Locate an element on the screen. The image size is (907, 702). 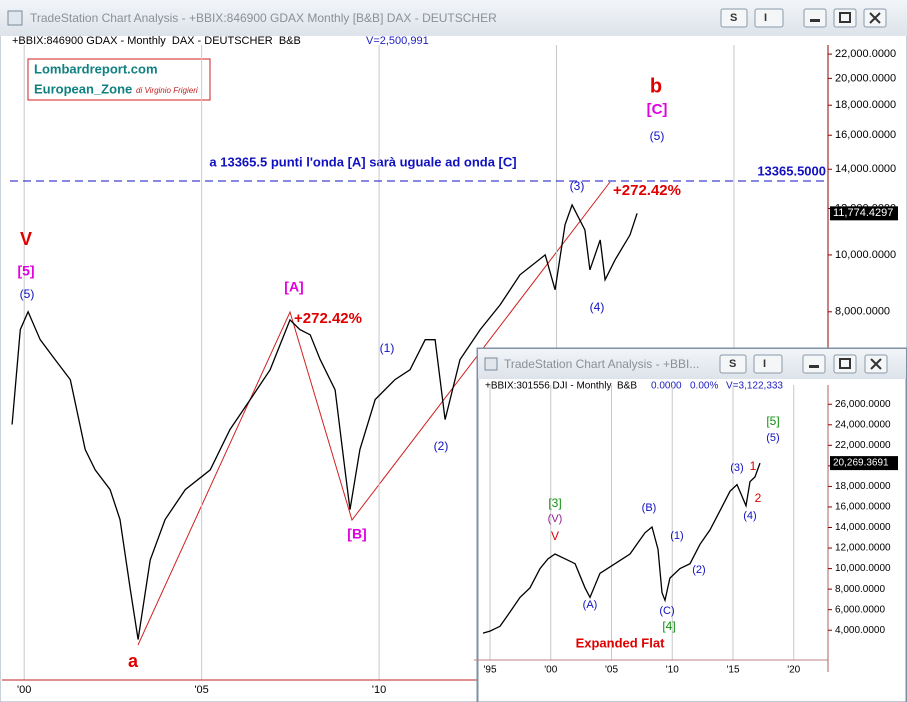
y-tick-label: 20,000.0000 is located at coordinates (865, 78).